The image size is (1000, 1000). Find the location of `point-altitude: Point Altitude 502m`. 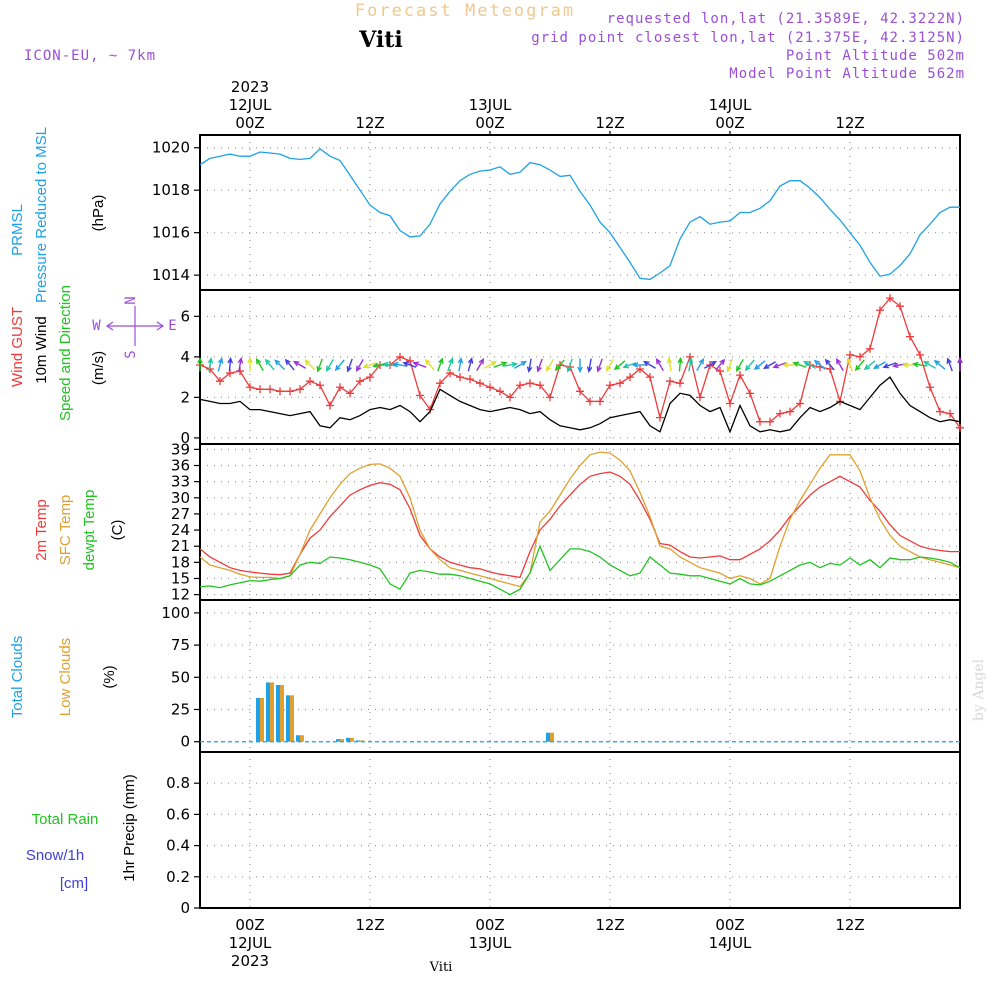

point-altitude: Point Altitude 502m is located at coordinates (875, 56).